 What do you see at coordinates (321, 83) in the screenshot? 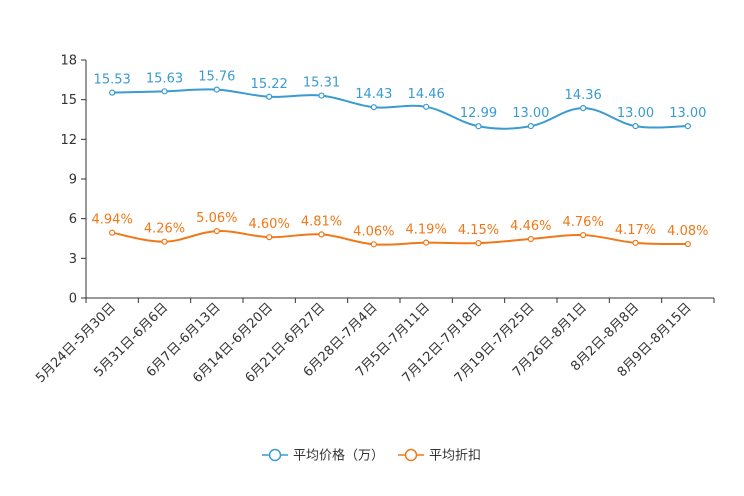
I see `data-label: 15.31` at bounding box center [321, 83].